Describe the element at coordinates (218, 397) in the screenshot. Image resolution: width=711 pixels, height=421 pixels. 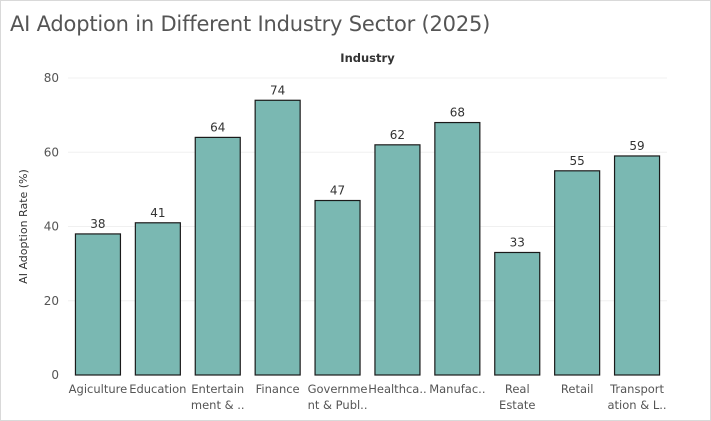
I see `x-tick-label: Entertain ment & ..` at that location.